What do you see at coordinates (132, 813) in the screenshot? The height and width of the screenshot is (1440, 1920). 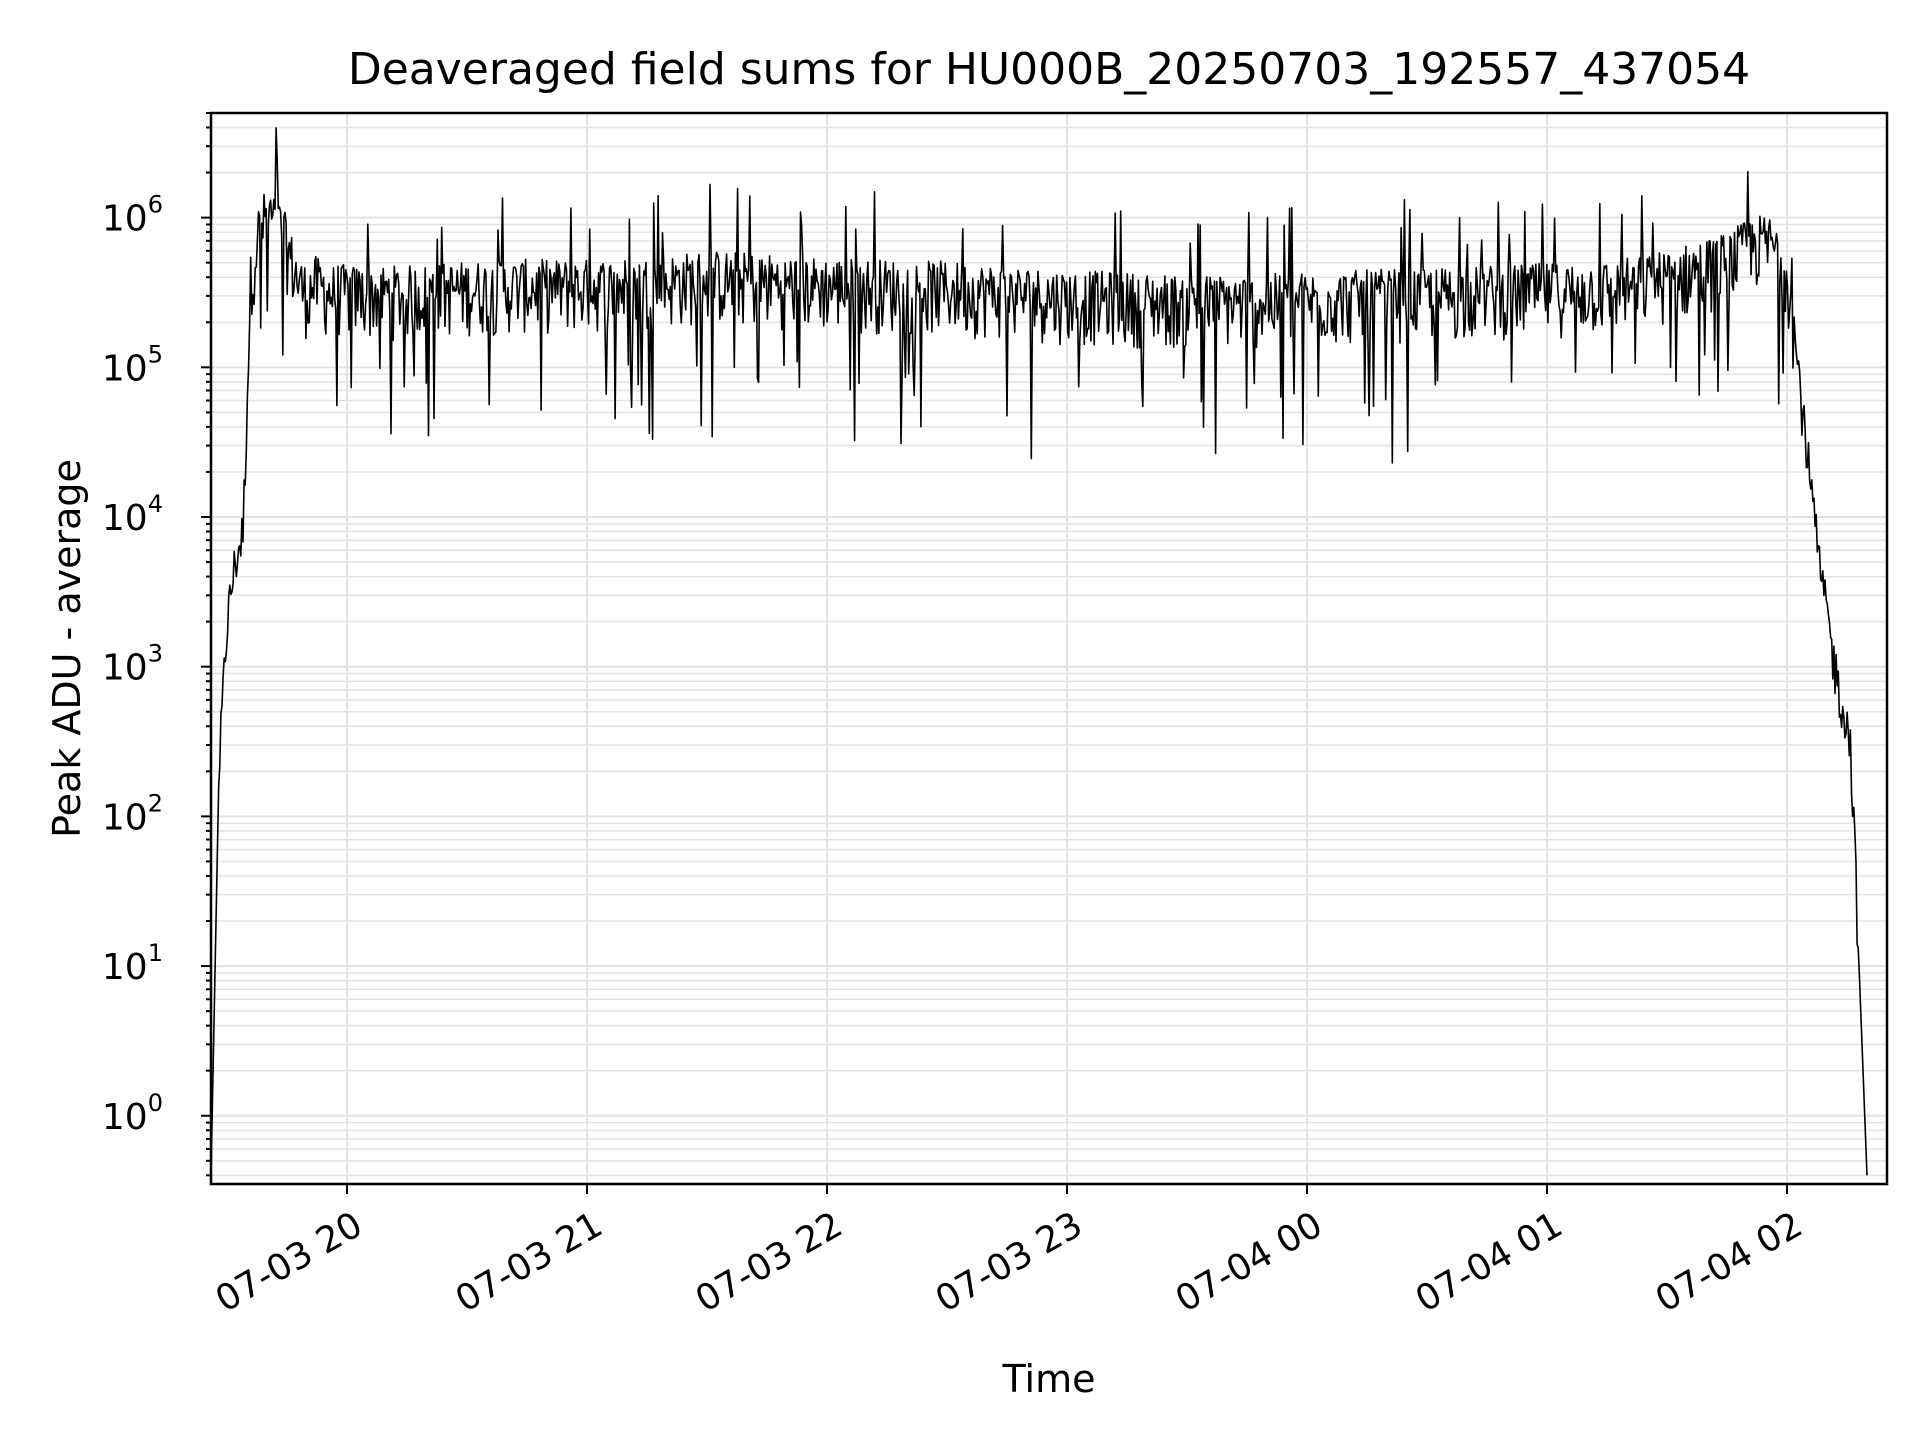 I see `y-tick-label: 10²` at bounding box center [132, 813].